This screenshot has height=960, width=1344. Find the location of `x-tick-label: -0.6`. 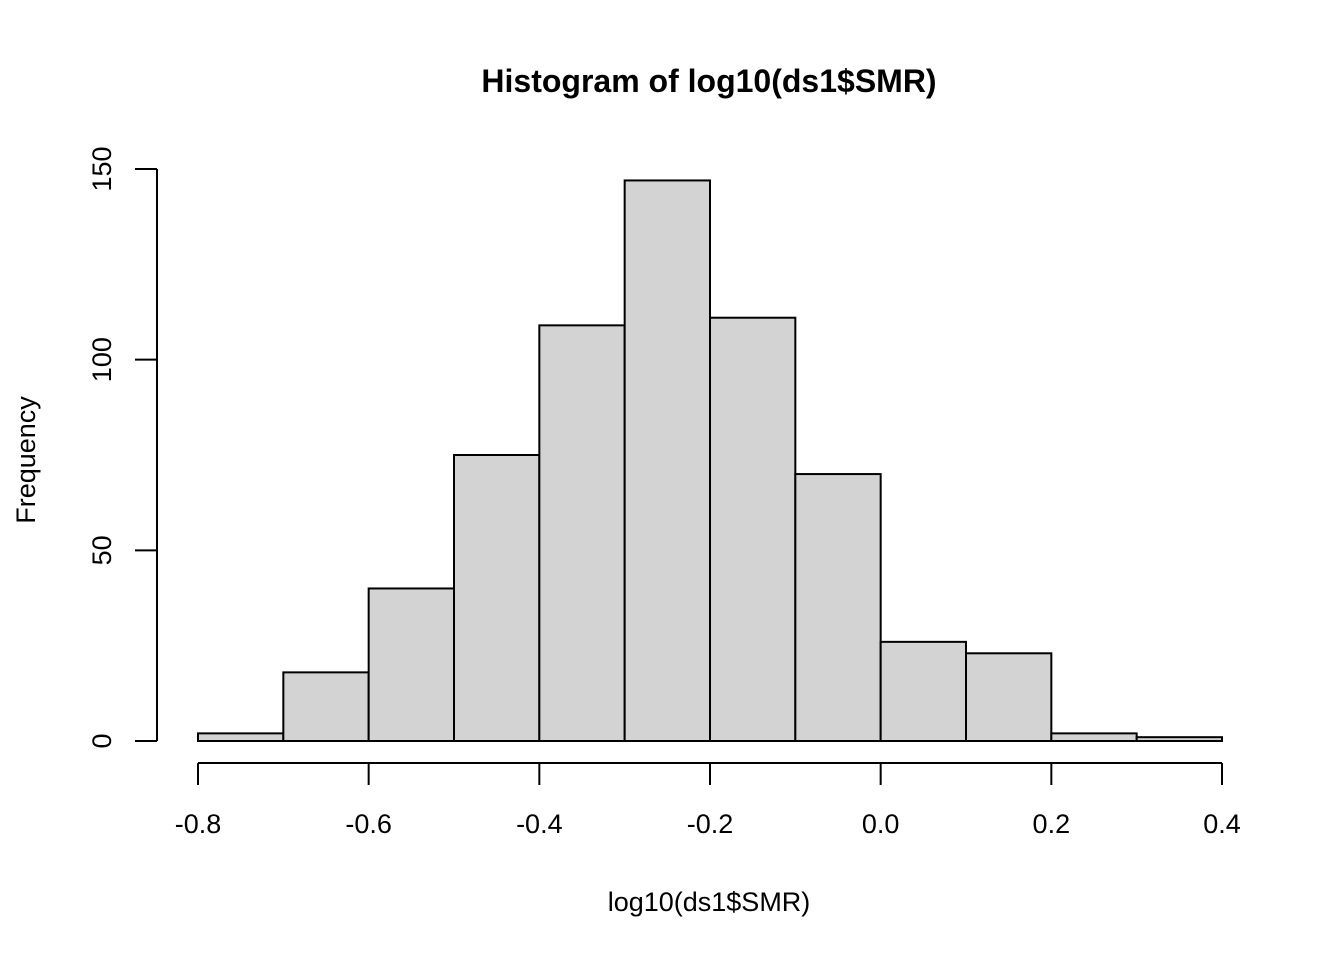

x-tick-label: -0.6 is located at coordinates (368, 824).